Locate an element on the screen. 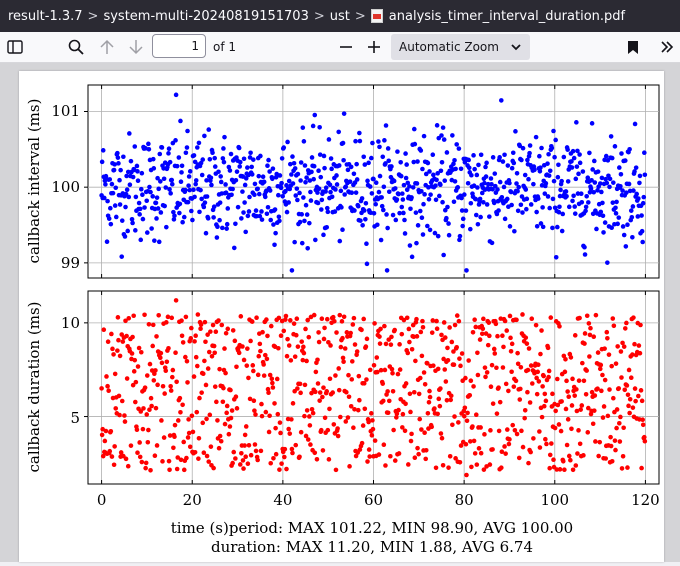  zoom-select: Automatic Zoom is located at coordinates (460, 47).